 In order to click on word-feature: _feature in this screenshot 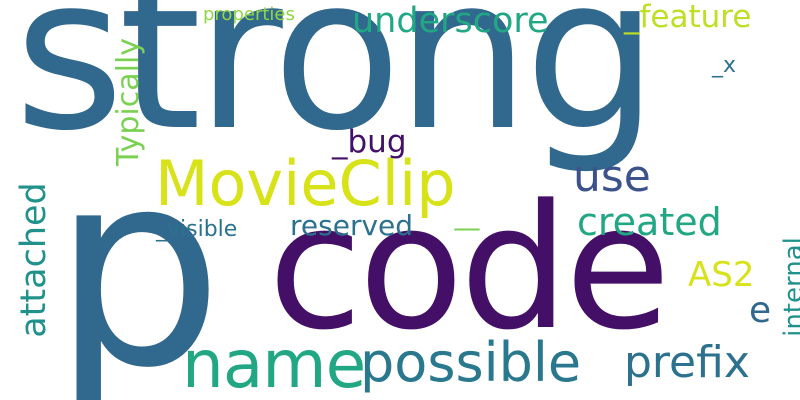, I will do `click(688, 17)`.